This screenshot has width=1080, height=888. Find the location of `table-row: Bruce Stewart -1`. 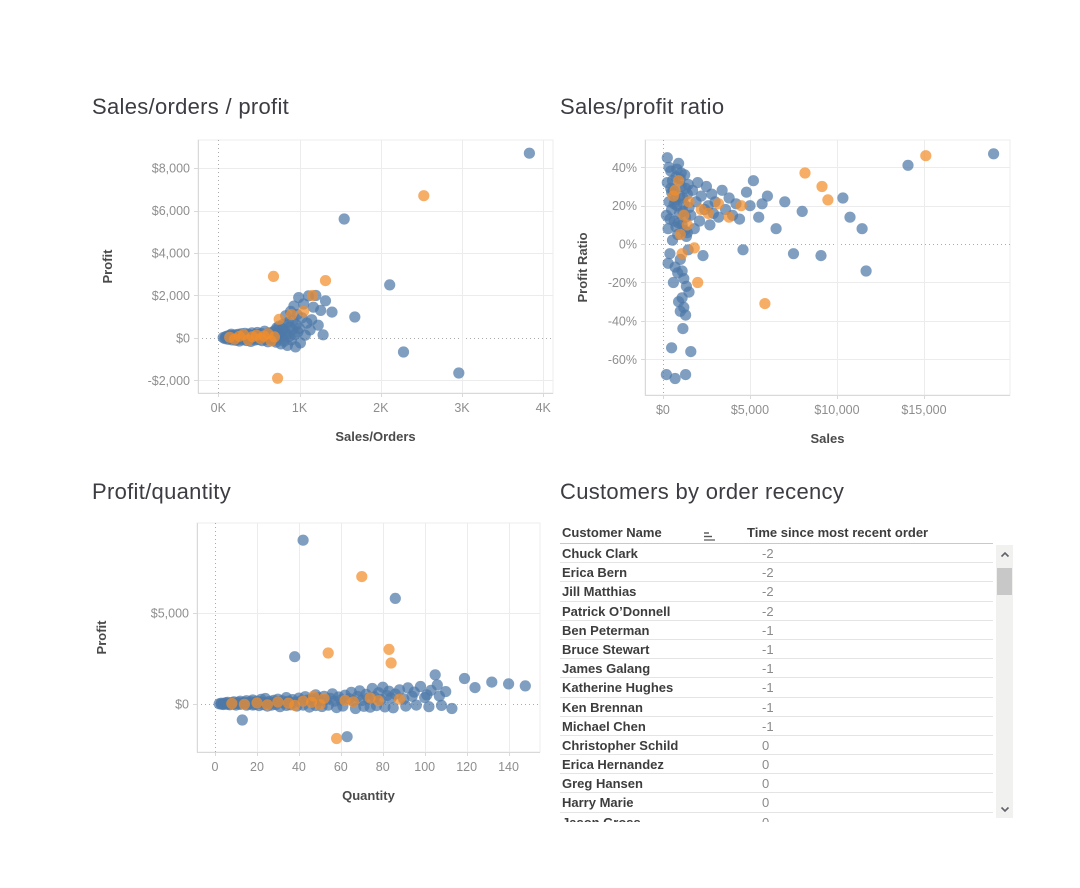

table-row: Bruce Stewart -1 is located at coordinates (776, 650).